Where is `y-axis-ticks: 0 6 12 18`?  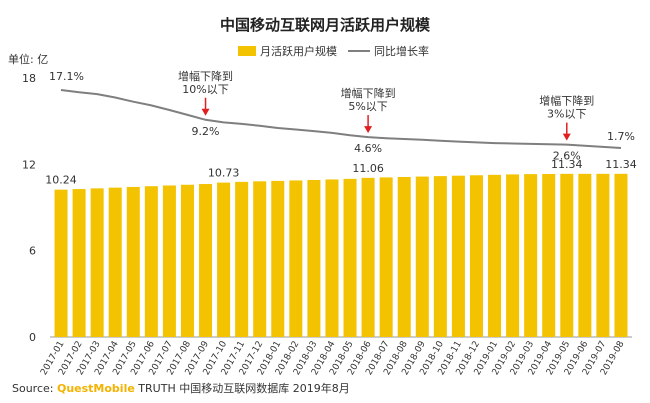 y-axis-ticks: 0 6 12 18 is located at coordinates (29, 208).